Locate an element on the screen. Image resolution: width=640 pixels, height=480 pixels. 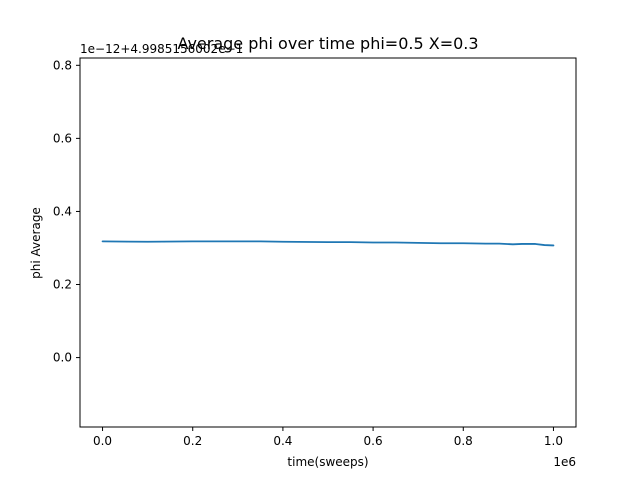
plot-layer is located at coordinates (328, 243).